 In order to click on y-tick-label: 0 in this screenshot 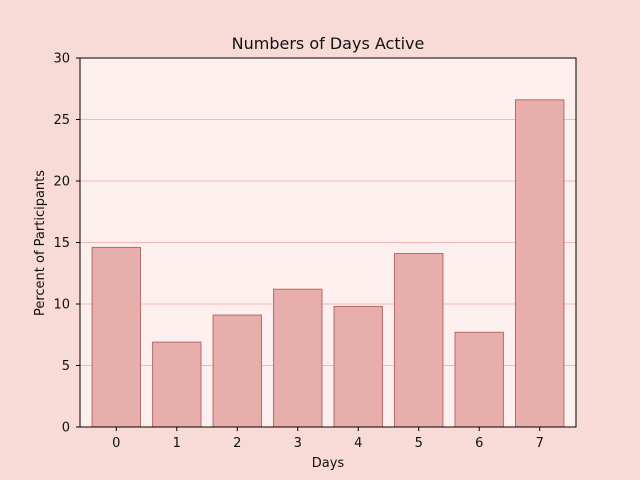, I will do `click(66, 428)`.